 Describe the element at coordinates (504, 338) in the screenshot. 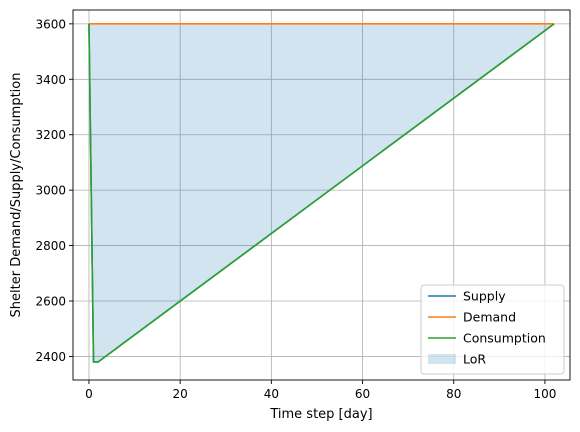

I see `legend-label-consumption: Consumption` at that location.